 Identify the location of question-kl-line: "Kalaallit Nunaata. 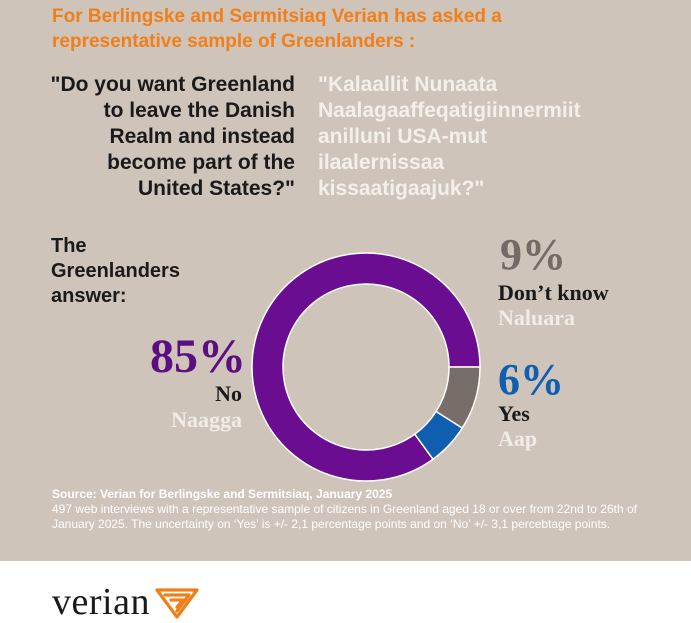
(408, 84).